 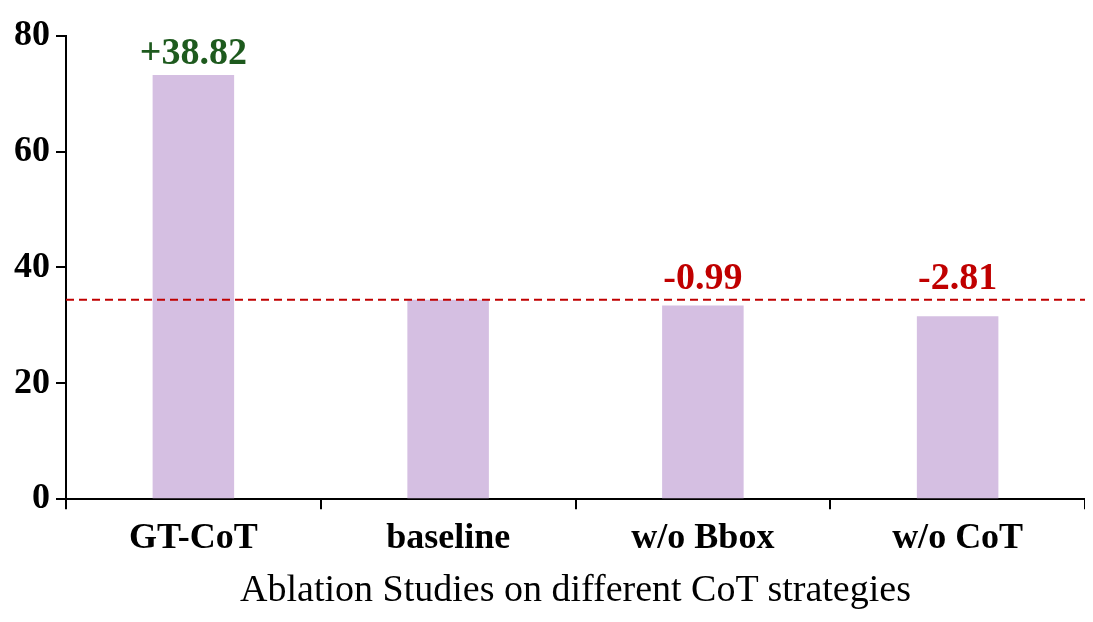 What do you see at coordinates (32, 148) in the screenshot?
I see `y-tick-label: 60` at bounding box center [32, 148].